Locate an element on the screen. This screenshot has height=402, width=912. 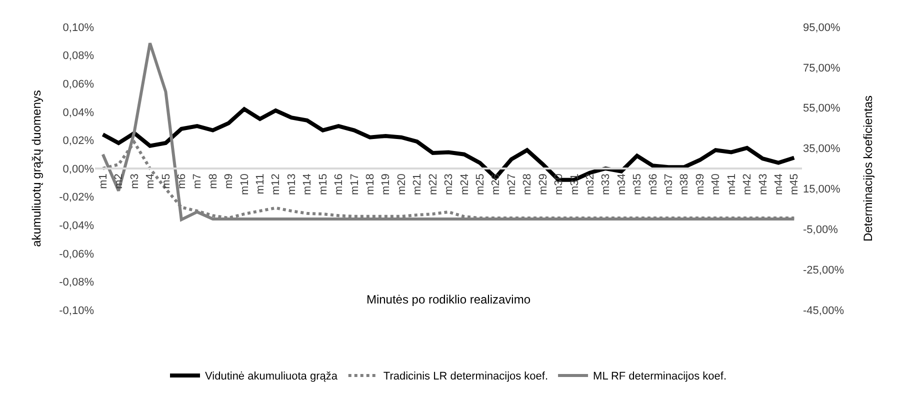
x-tick-label: m22 is located at coordinates (433, 185).